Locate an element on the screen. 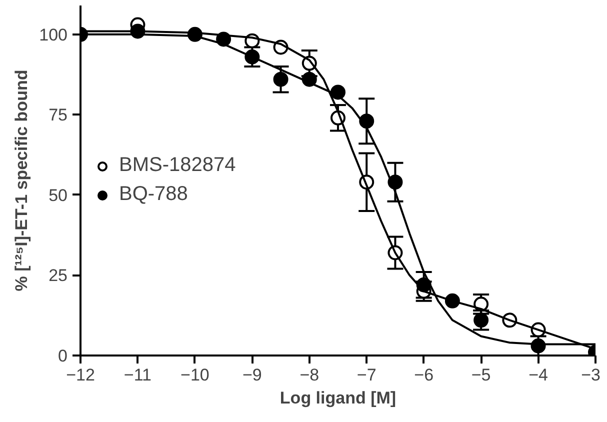 This screenshot has height=422, width=607. x-tick-label: −4 is located at coordinates (538, 375).